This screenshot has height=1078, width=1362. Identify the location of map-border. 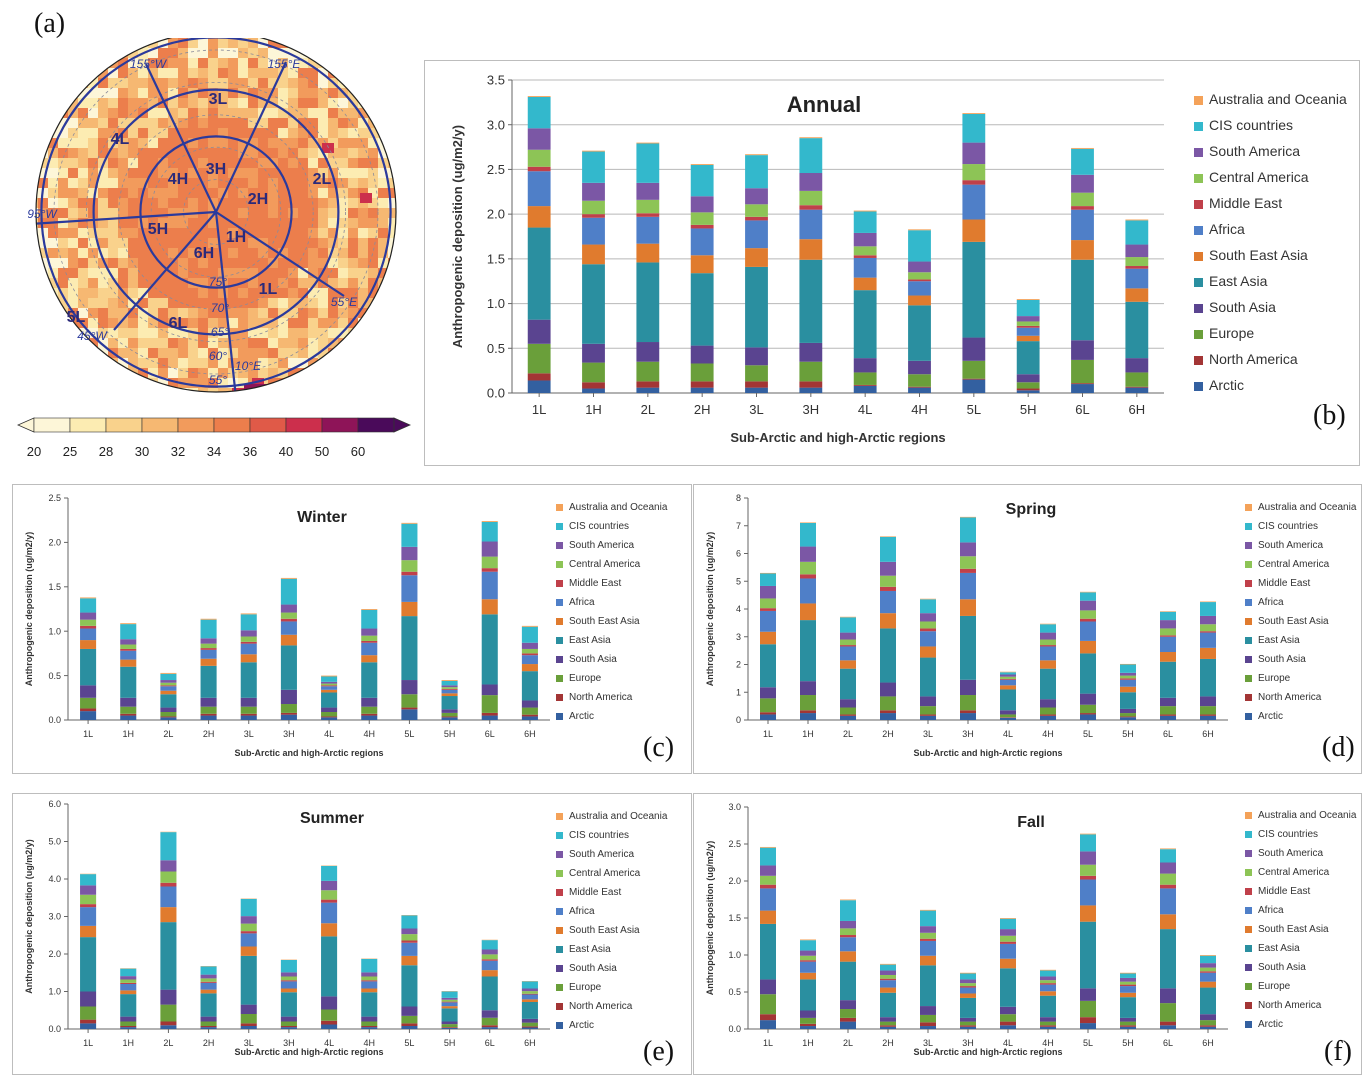
(216, 215).